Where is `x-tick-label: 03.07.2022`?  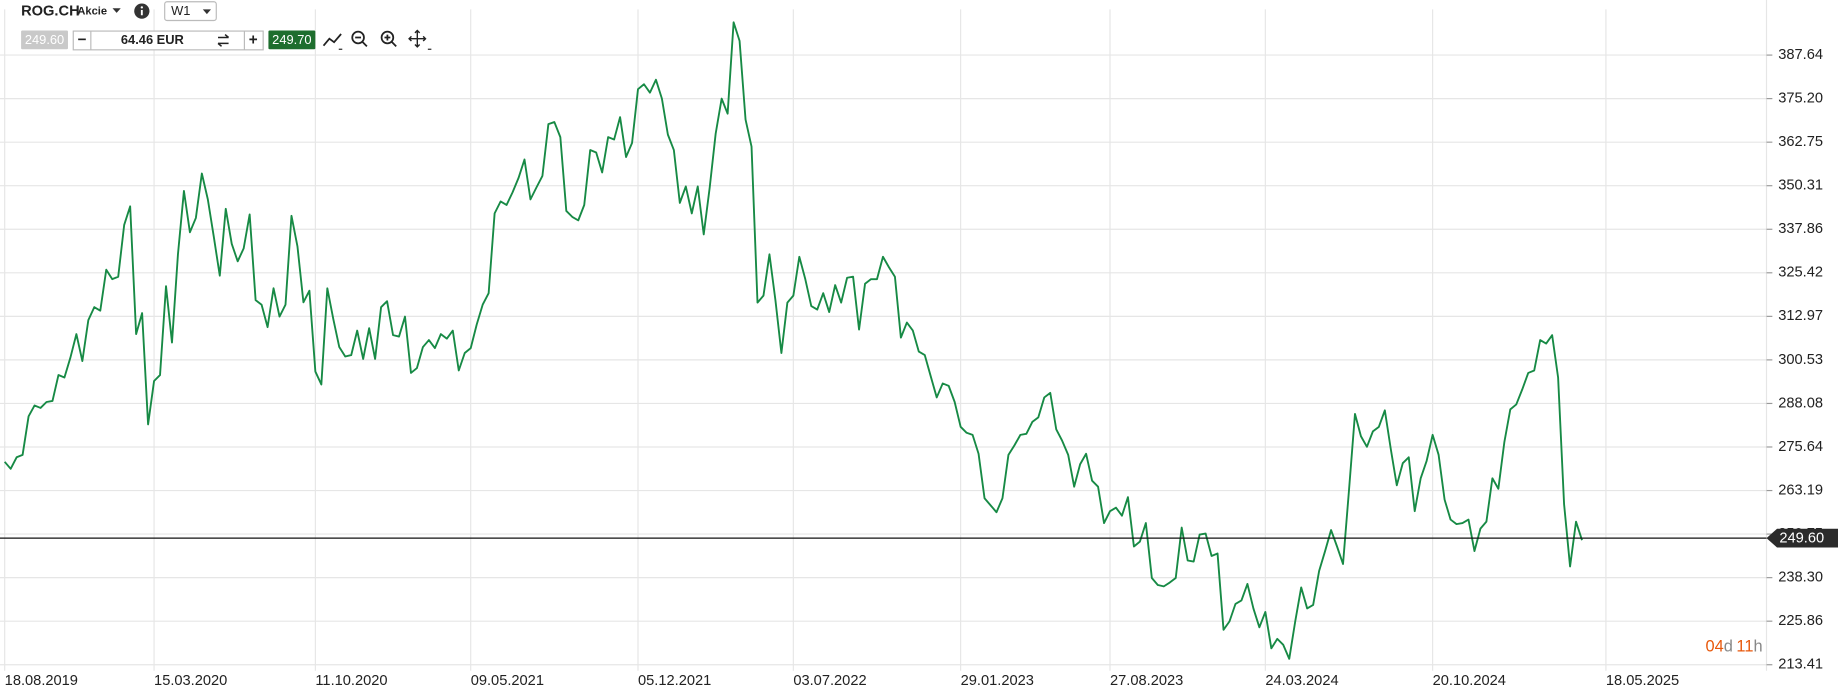 x-tick-label: 03.07.2022 is located at coordinates (829, 681).